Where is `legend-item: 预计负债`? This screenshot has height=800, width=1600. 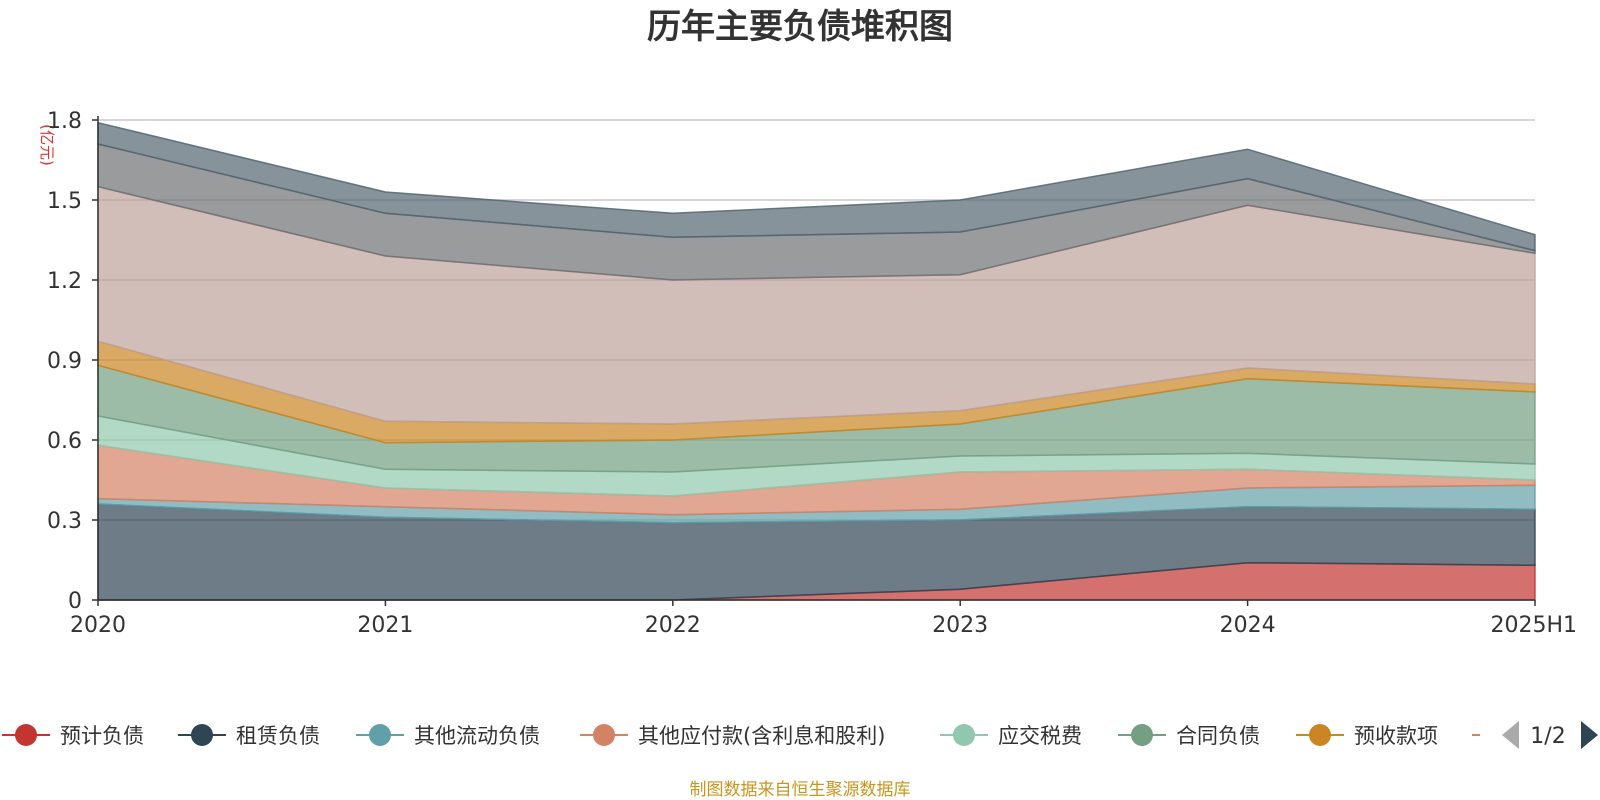
legend-item: 预计负债 is located at coordinates (73, 736).